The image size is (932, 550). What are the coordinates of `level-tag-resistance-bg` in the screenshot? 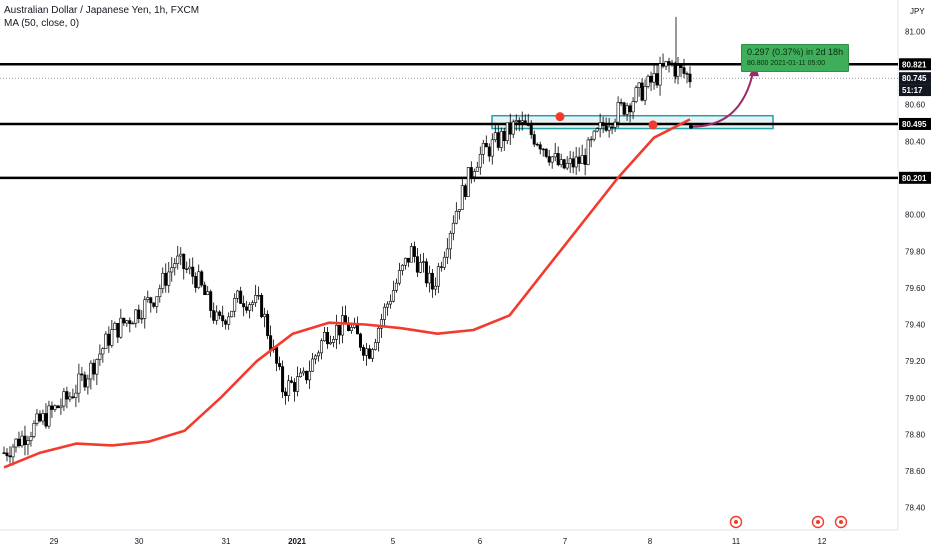 It's located at (915, 64).